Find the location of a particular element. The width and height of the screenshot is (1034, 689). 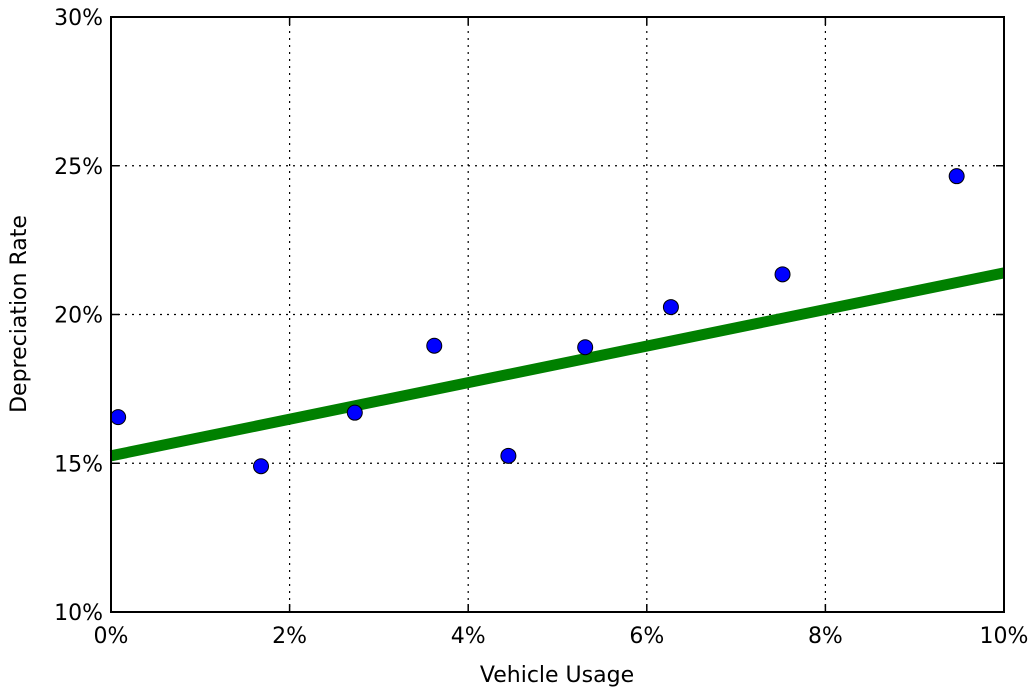

y-tick-label: 20% is located at coordinates (78, 316).